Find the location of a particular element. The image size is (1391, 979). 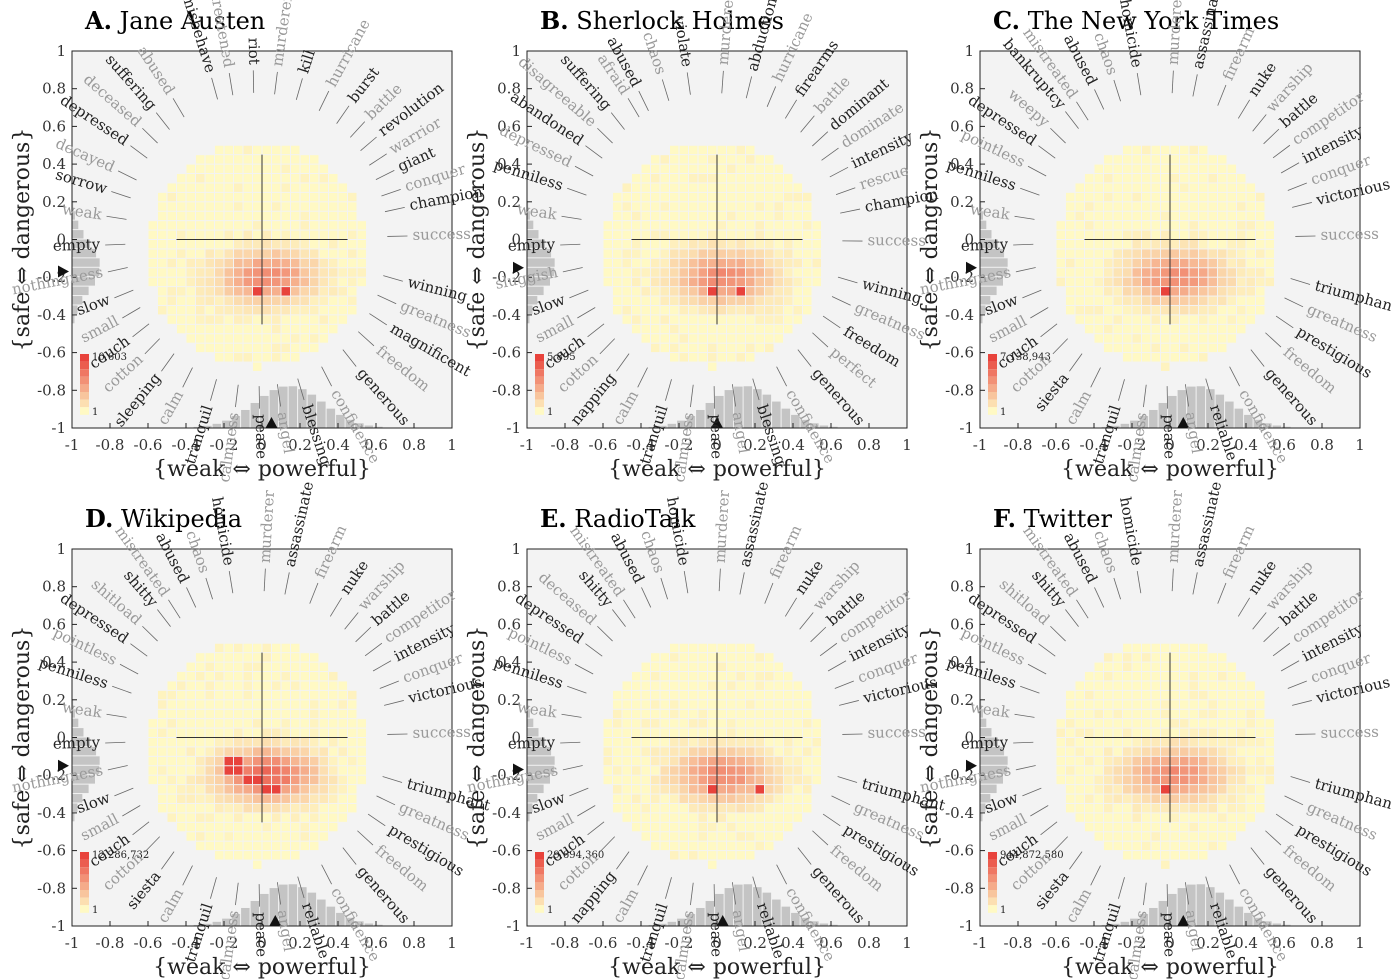

y-tick-label: -0.6 is located at coordinates (959, 353).